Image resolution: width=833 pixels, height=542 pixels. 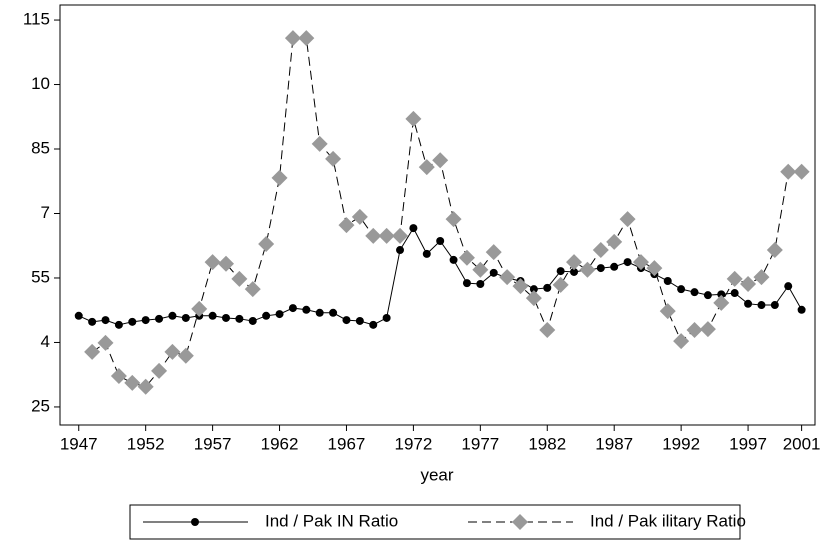 I want to click on y-tick-label: 7, so click(x=45, y=212).